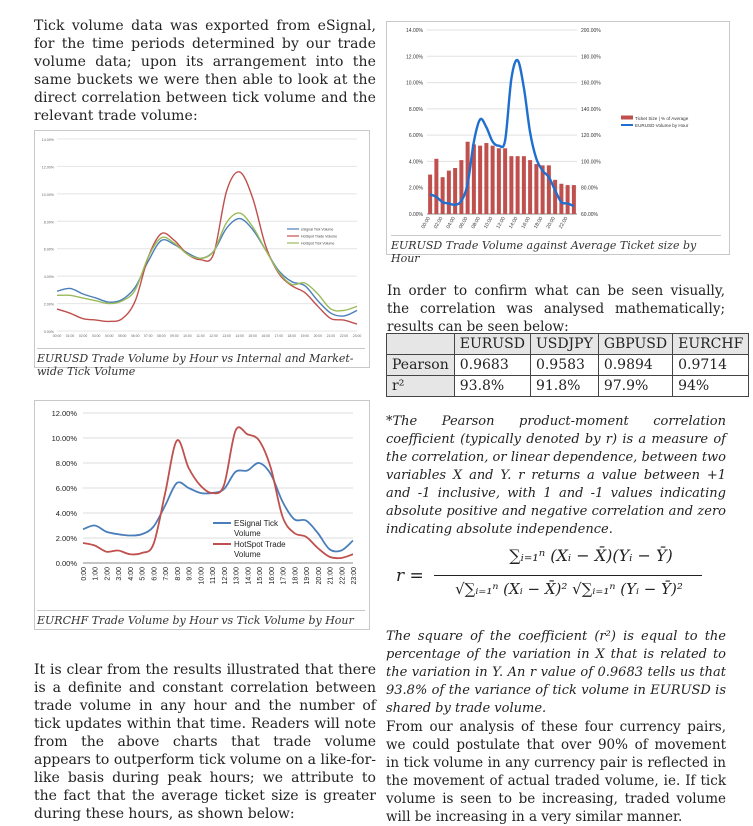 The width and height of the screenshot is (753, 826). What do you see at coordinates (252, 336) in the screenshot?
I see `x-tick-label: 15:00` at bounding box center [252, 336].